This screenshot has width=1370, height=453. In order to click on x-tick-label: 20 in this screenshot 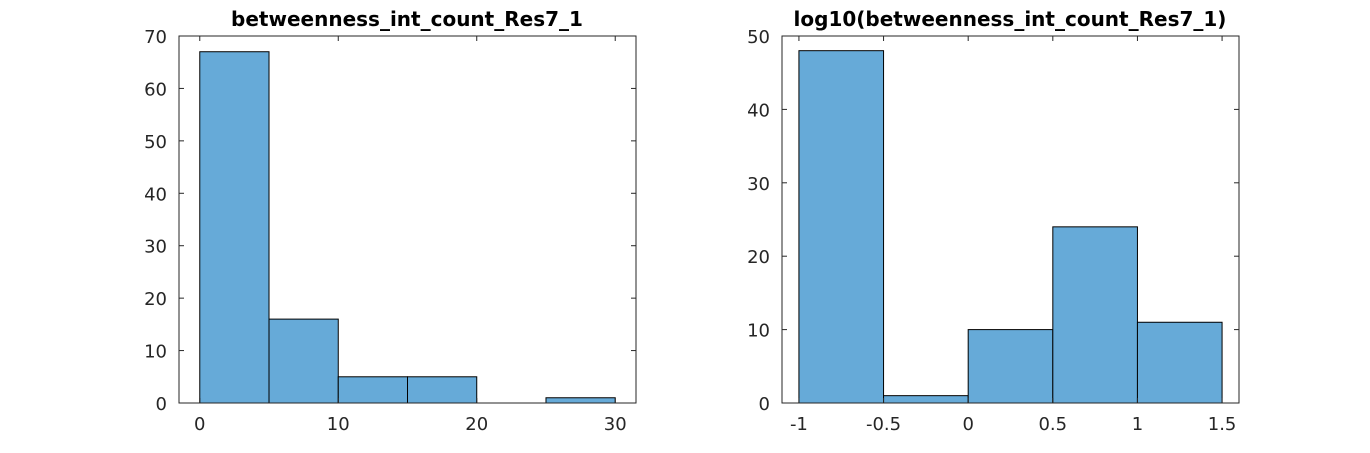, I will do `click(476, 424)`.